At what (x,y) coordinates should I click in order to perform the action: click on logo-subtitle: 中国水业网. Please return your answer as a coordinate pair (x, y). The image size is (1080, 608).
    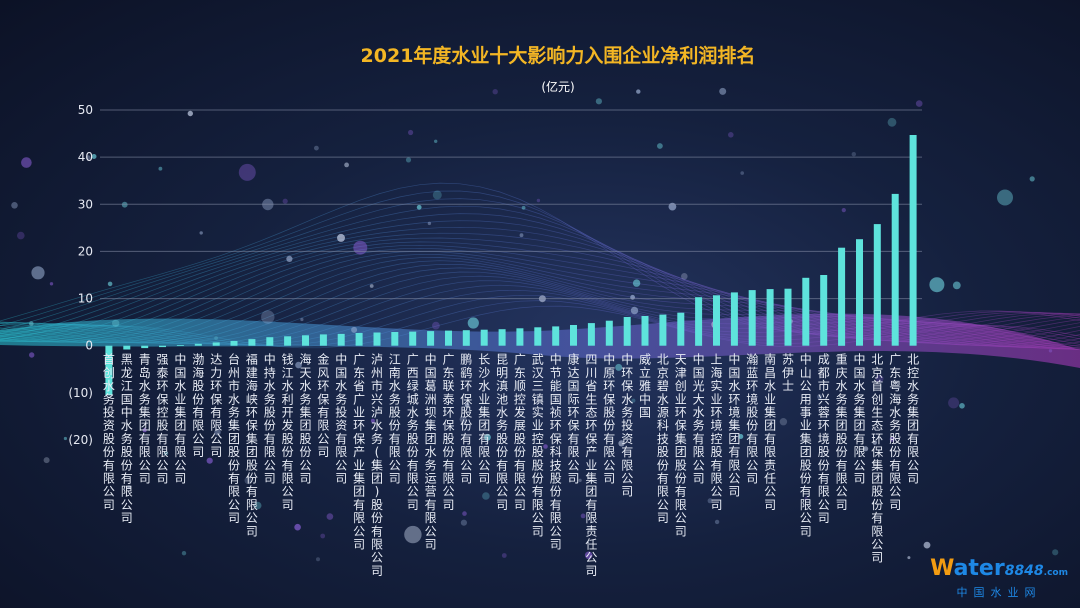
    Looking at the image, I should click on (999, 592).